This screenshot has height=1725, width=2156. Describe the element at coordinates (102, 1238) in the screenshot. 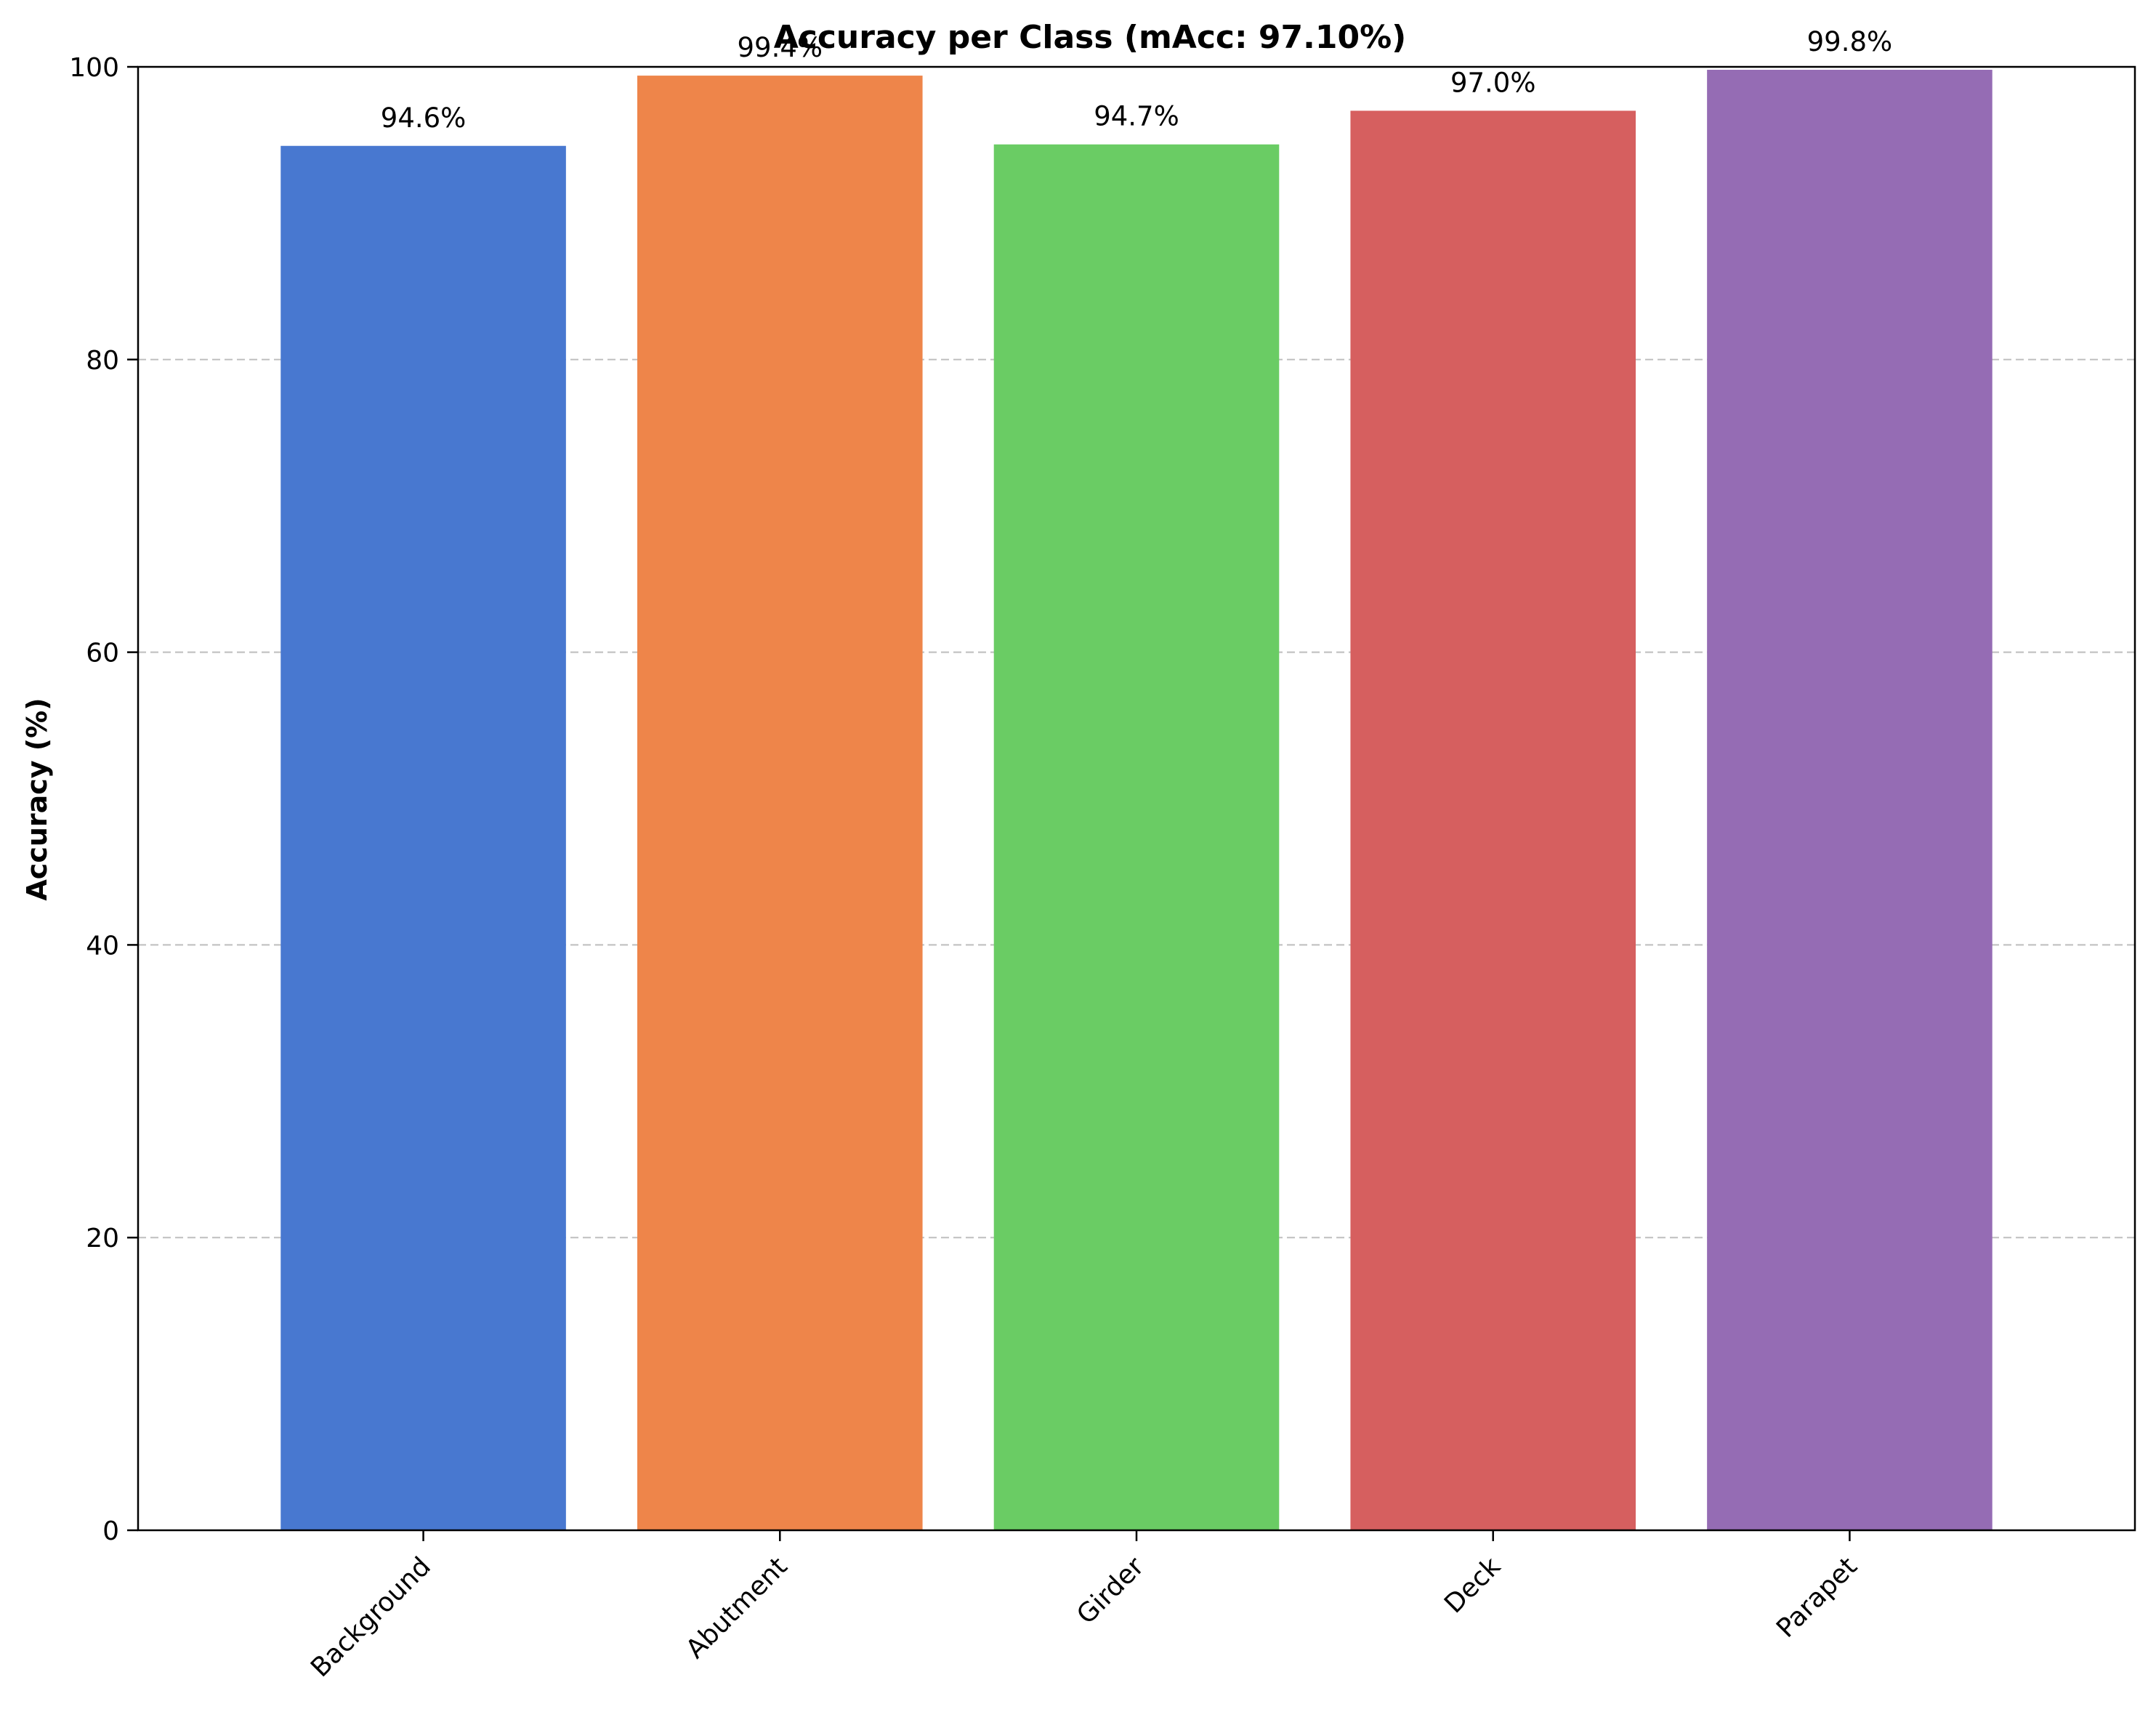

I see `y-tick-label: 20` at that location.